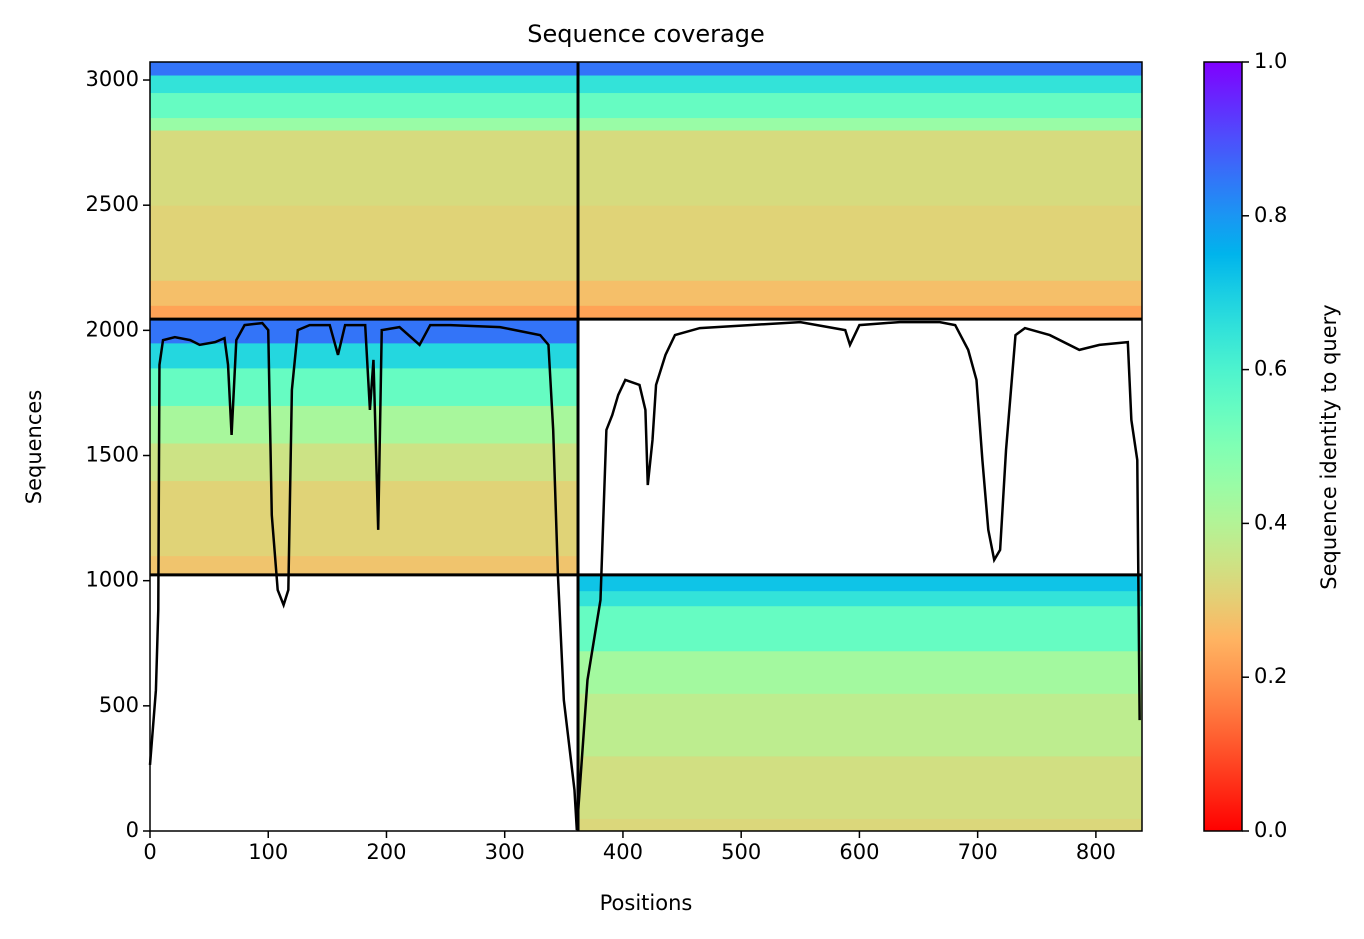 Image resolution: width=1364 pixels, height=939 pixels. Describe the element at coordinates (623, 852) in the screenshot. I see `x-tick-label: 400` at that location.